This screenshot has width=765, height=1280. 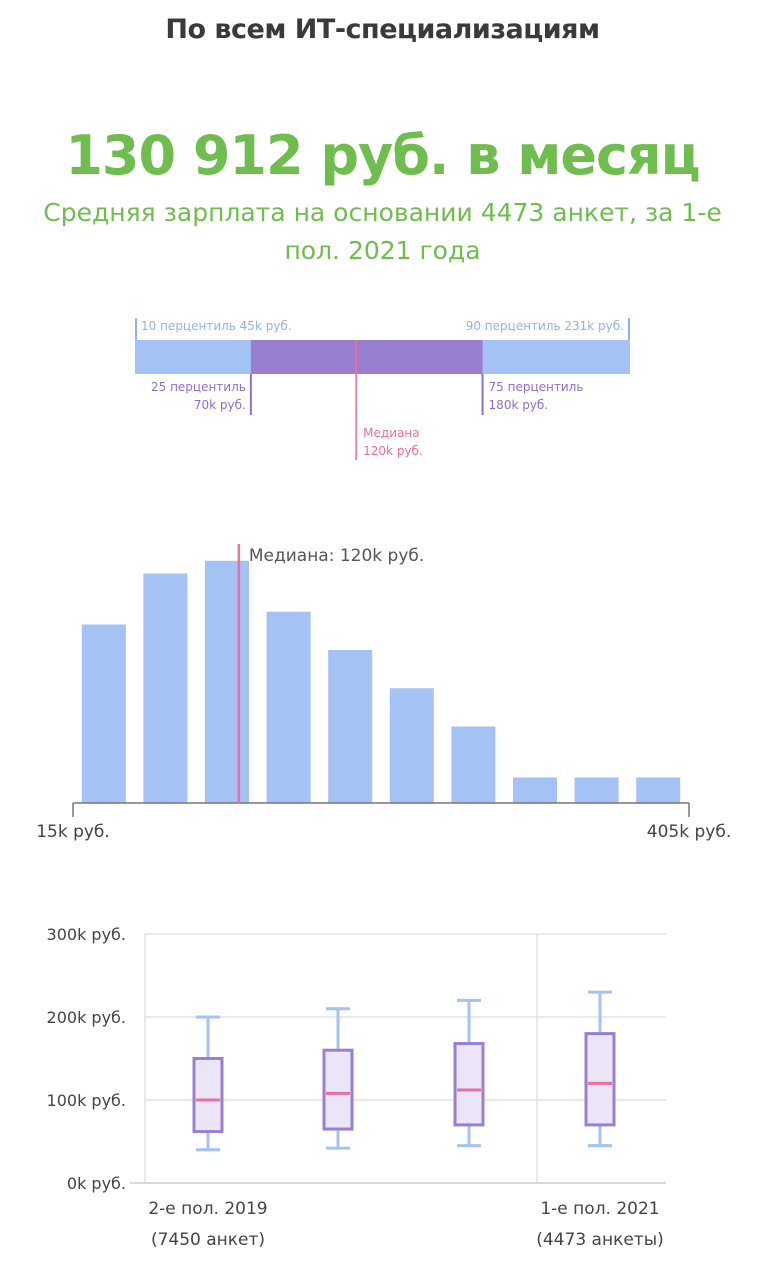 What do you see at coordinates (198, 387) in the screenshot?
I see `p25-label: 25 перцентиль` at bounding box center [198, 387].